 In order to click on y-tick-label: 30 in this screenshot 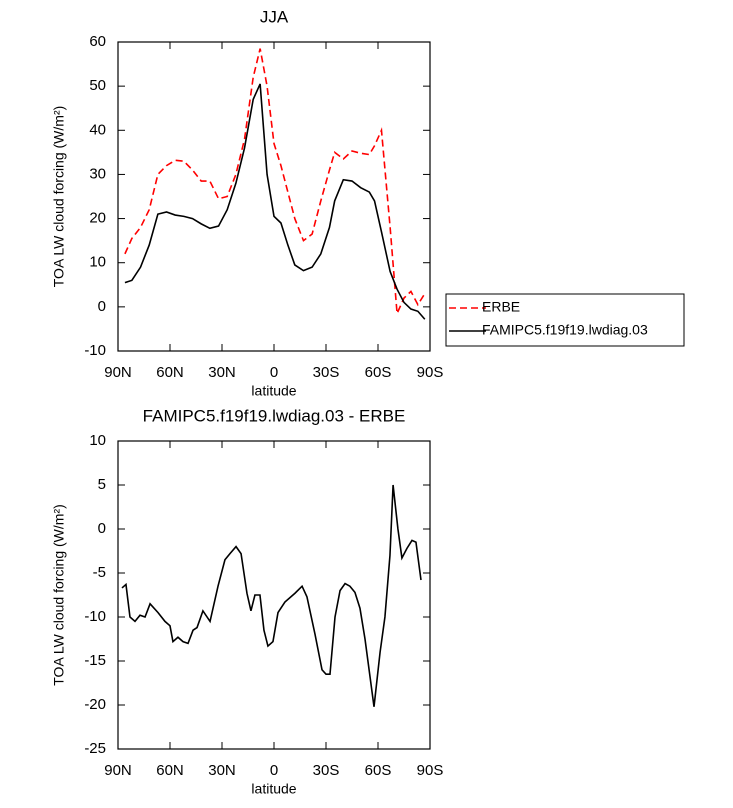, I will do `click(97, 173)`.